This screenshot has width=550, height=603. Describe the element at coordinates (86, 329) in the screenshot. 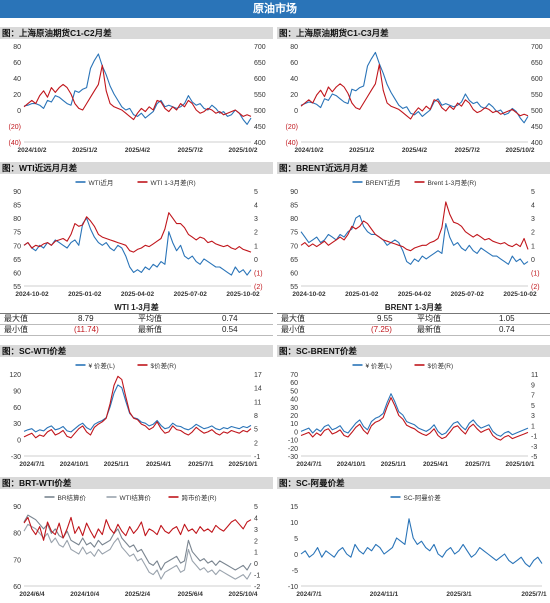

I see `stats-wti-min-value: (11.74)` at that location.